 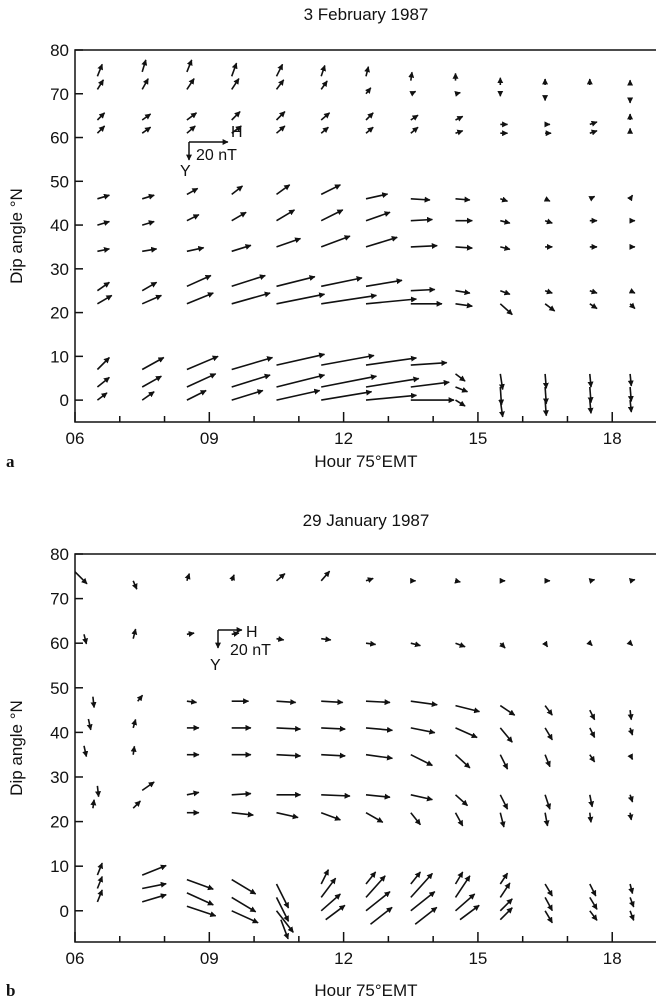 I want to click on panel-a-y-ticks: 0 10 20 30 40 50 60 70 80, so click(x=66, y=225).